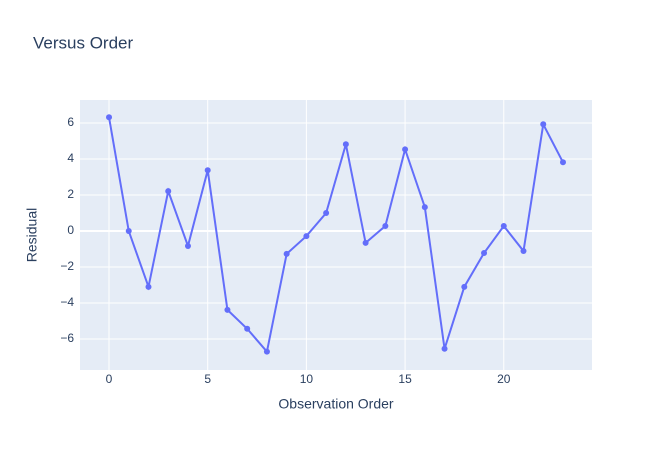 The image size is (672, 455). Describe the element at coordinates (83, 42) in the screenshot. I see `chart-title: Versus Order` at that location.